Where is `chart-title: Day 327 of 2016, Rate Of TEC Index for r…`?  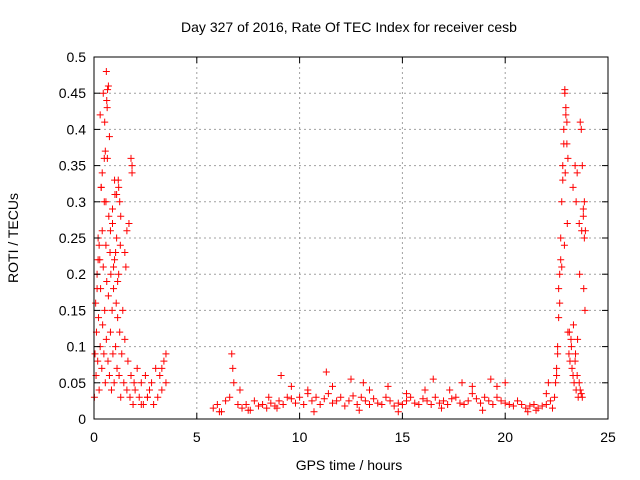
chart-title: Day 327 of 2016, Rate Of TEC Index for r… is located at coordinates (349, 27).